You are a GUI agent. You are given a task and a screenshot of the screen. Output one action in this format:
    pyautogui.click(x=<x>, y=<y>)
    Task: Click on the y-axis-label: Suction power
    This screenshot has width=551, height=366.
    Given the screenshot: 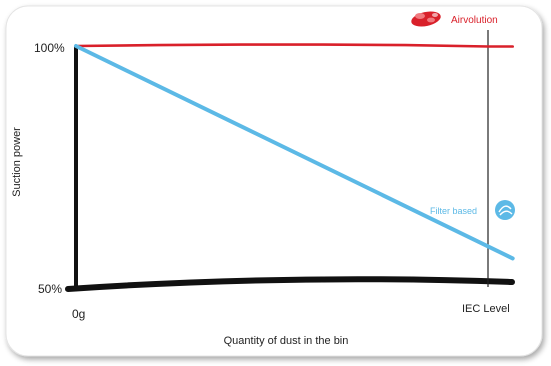 What is the action you would take?
    pyautogui.click(x=17, y=162)
    